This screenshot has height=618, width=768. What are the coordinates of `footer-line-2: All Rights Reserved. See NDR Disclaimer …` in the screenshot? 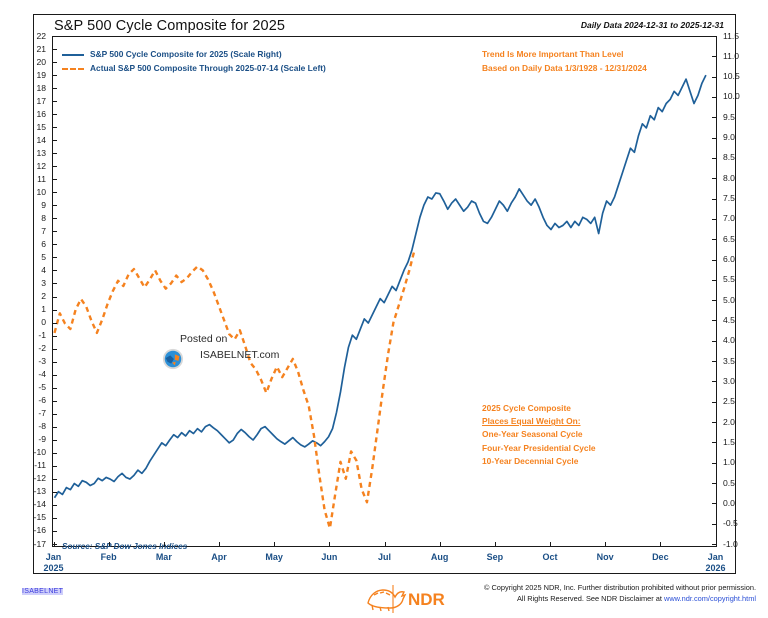 It's located at (620, 599).